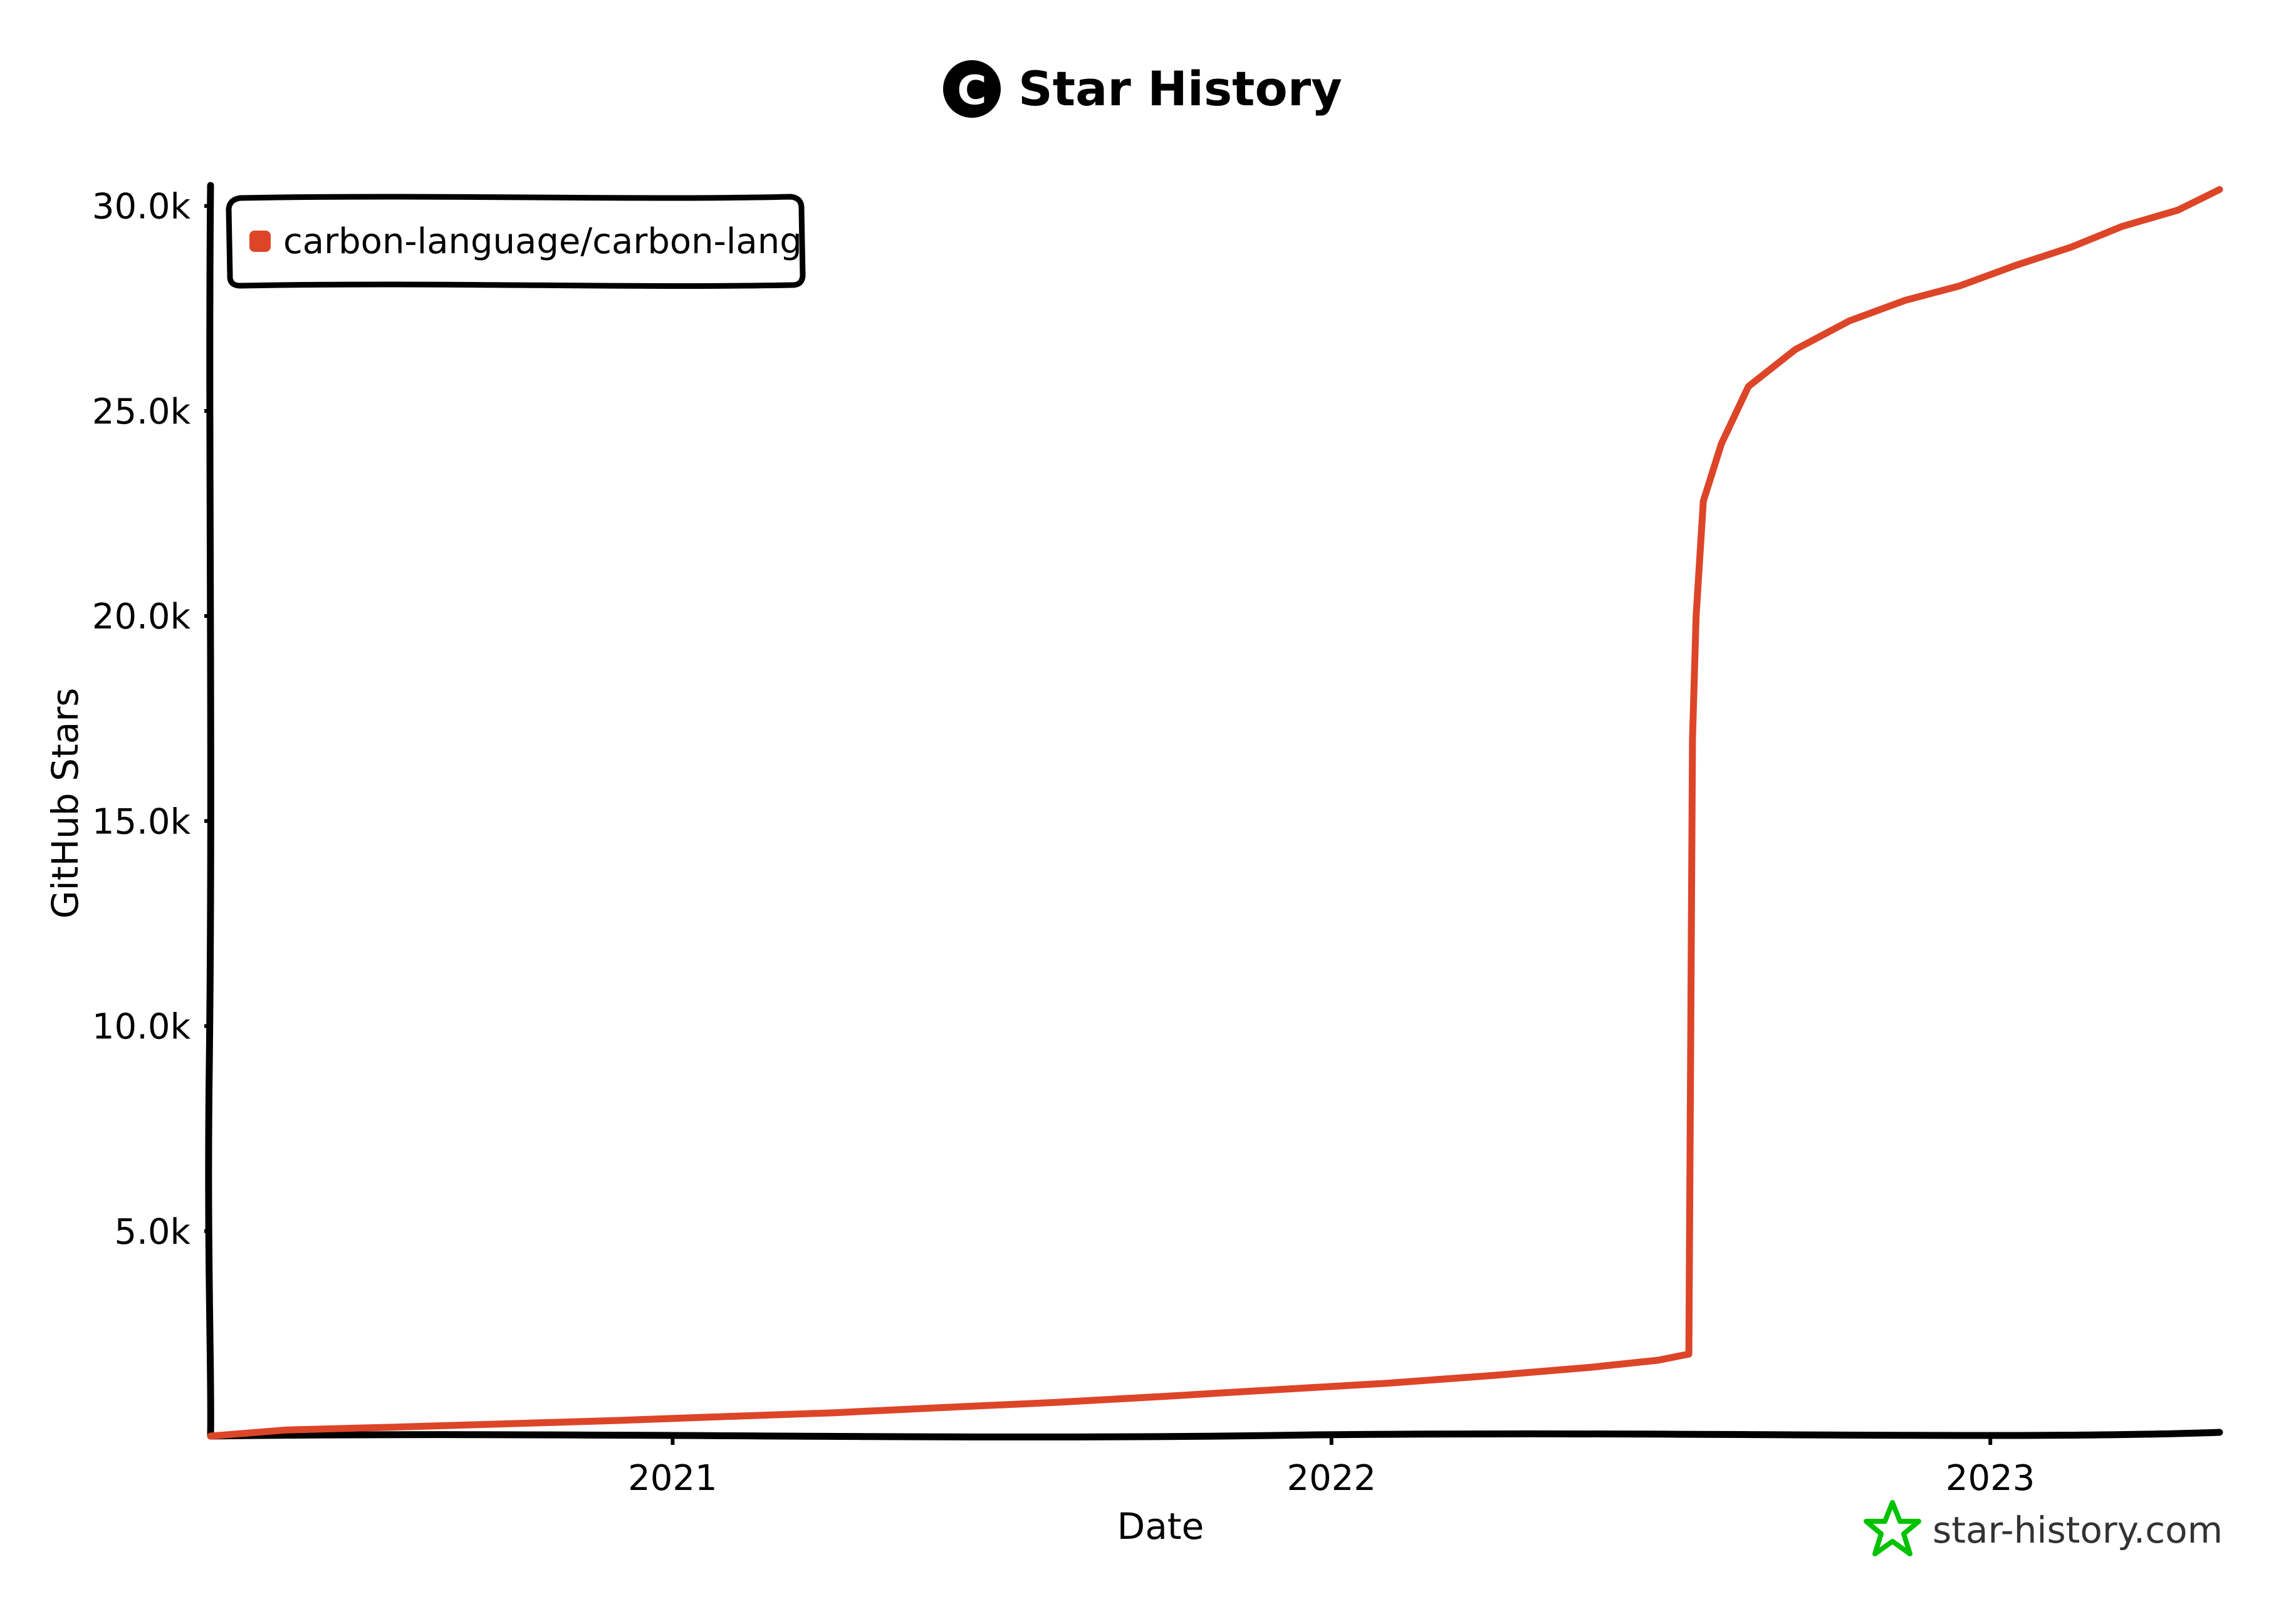 This screenshot has height=1599, width=2296. What do you see at coordinates (141, 821) in the screenshot?
I see `y-tick-label: 15.0k` at bounding box center [141, 821].